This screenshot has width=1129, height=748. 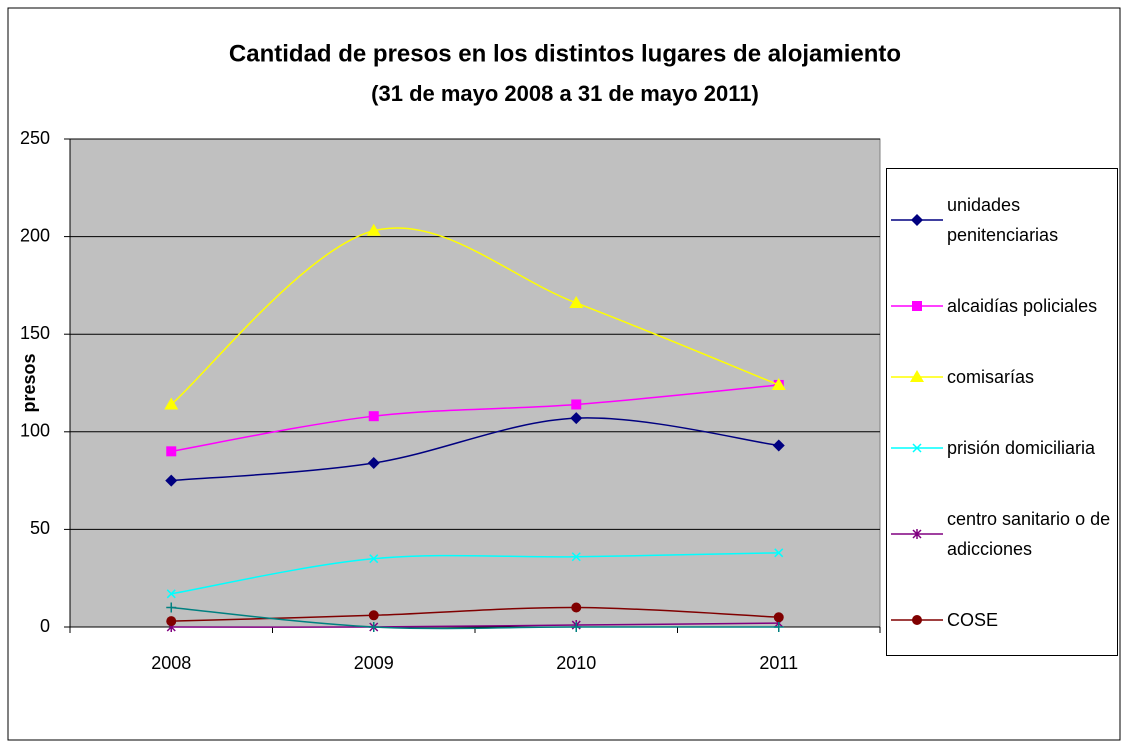 What do you see at coordinates (991, 376) in the screenshot?
I see `legend-label: comisarías` at bounding box center [991, 376].